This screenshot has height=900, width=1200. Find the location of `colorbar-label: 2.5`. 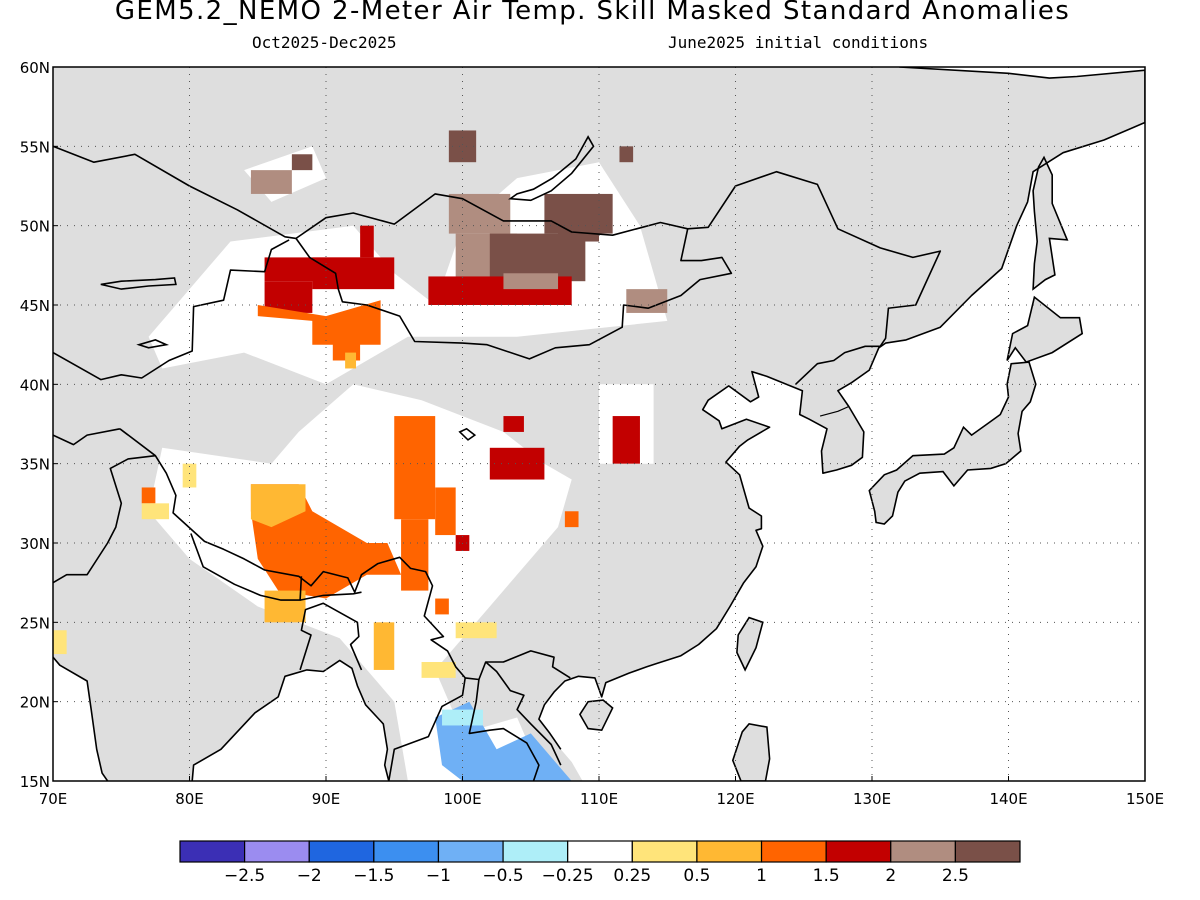

colorbar-label: 2.5 is located at coordinates (955, 876).